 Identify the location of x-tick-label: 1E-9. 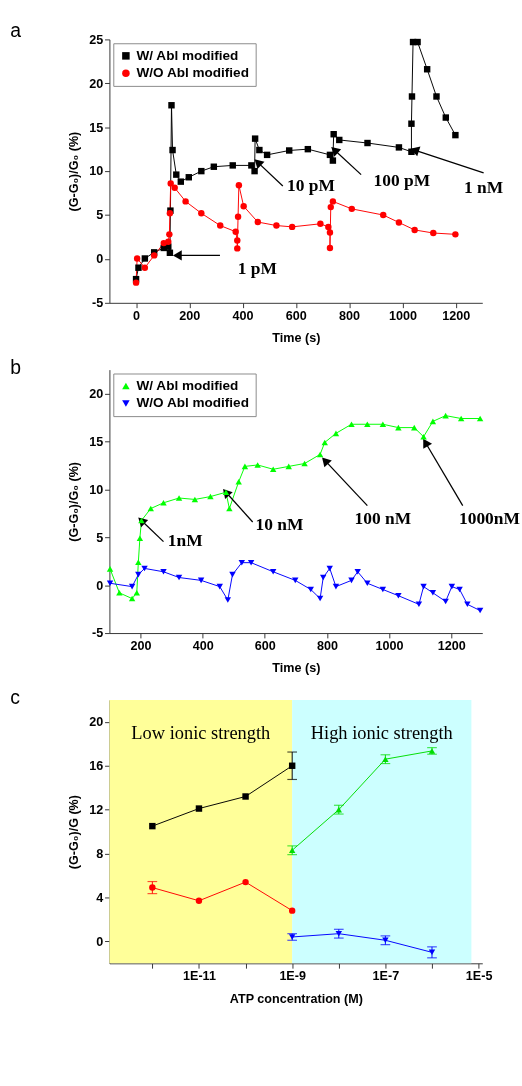
(292, 976).